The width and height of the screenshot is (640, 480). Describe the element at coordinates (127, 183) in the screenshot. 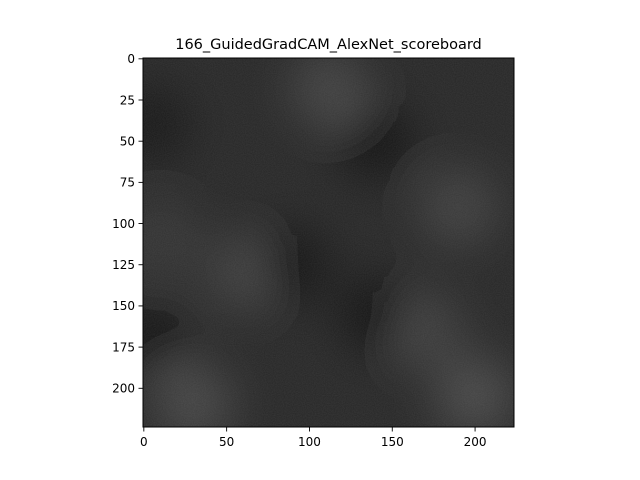

I see `y-tick-label: 75` at that location.